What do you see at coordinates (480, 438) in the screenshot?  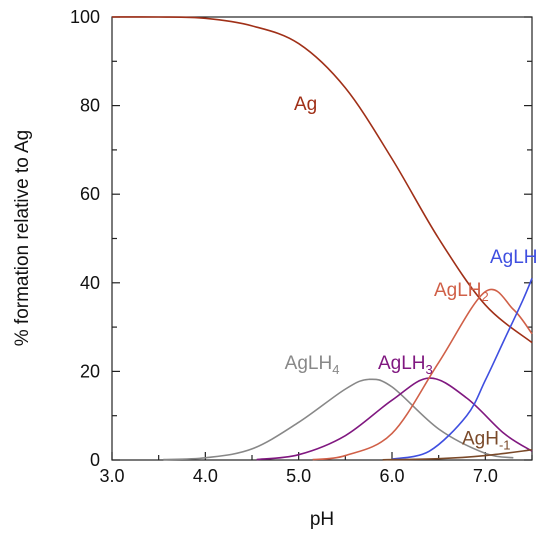 I see `series-label-base: AgH` at bounding box center [480, 438].